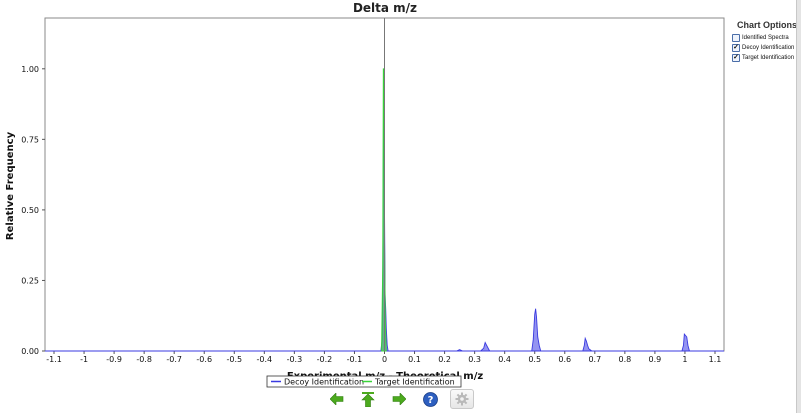 The width and height of the screenshot is (801, 413). I want to click on vertical-scrollbar, so click(798, 206).